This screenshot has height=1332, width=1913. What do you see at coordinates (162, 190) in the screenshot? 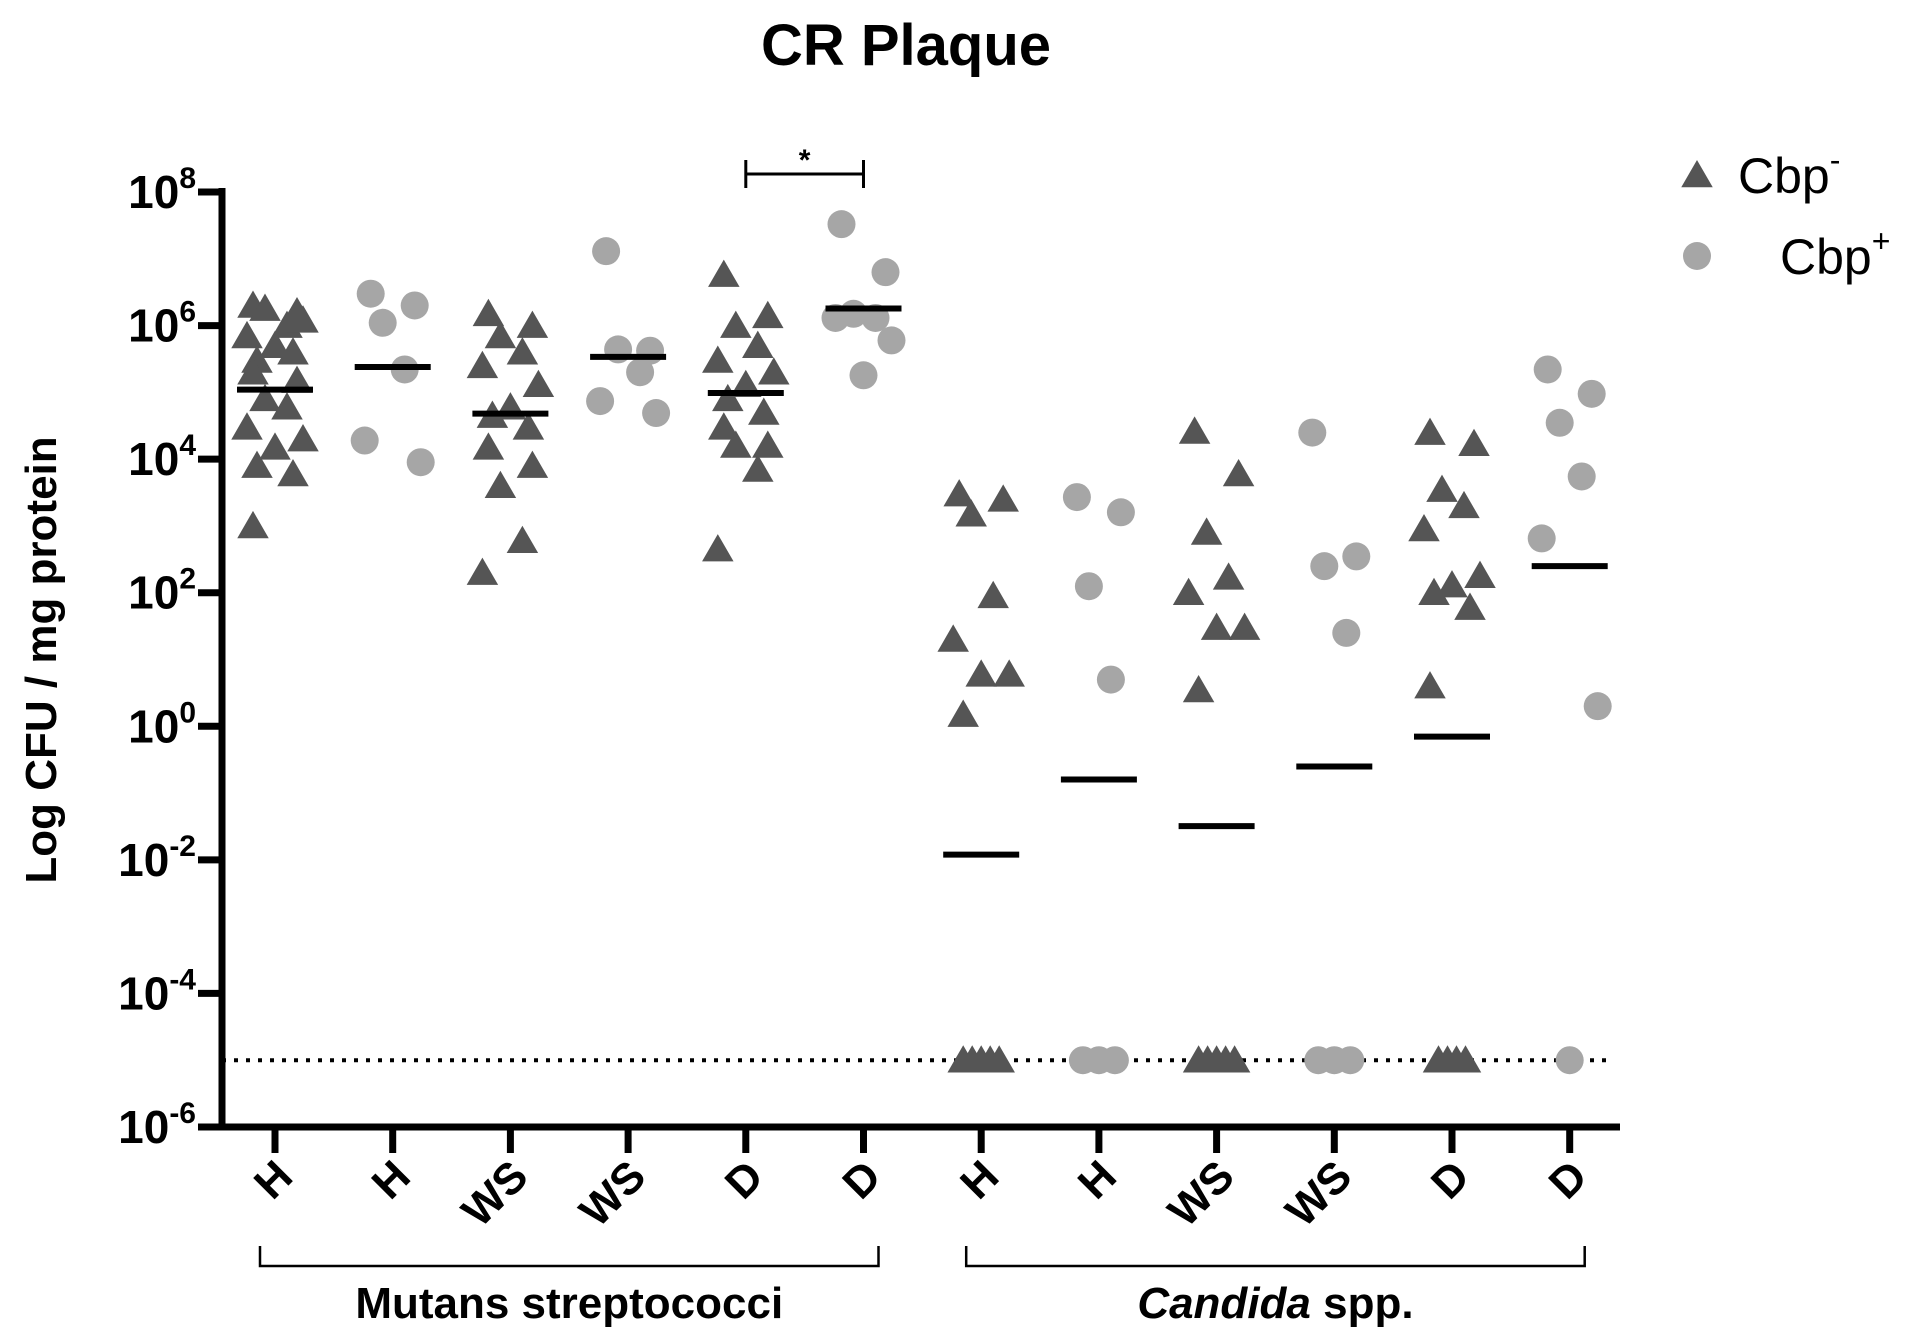
I see `y-tick-label: 10⁸` at bounding box center [162, 190].